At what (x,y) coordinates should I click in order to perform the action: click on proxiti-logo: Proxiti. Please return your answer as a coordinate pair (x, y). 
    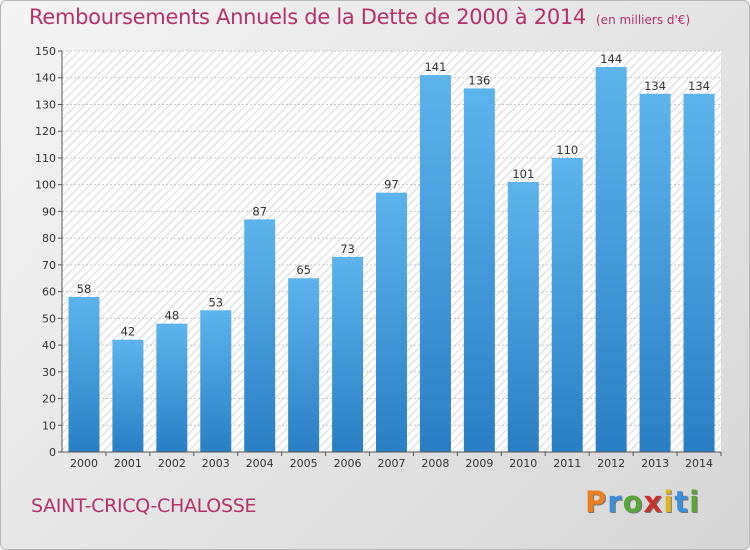
    Looking at the image, I should click on (642, 502).